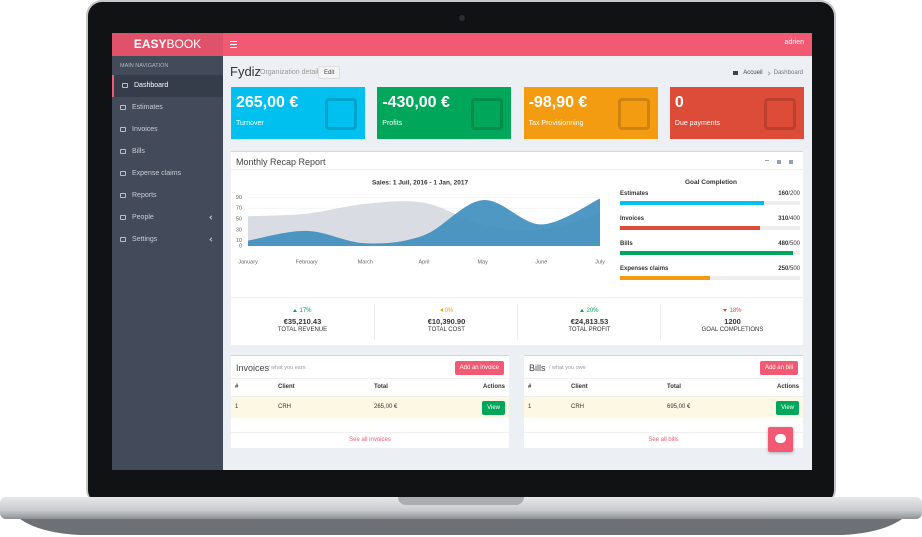 Image resolution: width=922 pixels, height=537 pixels. I want to click on stat-amount: €10,390.90, so click(446, 321).